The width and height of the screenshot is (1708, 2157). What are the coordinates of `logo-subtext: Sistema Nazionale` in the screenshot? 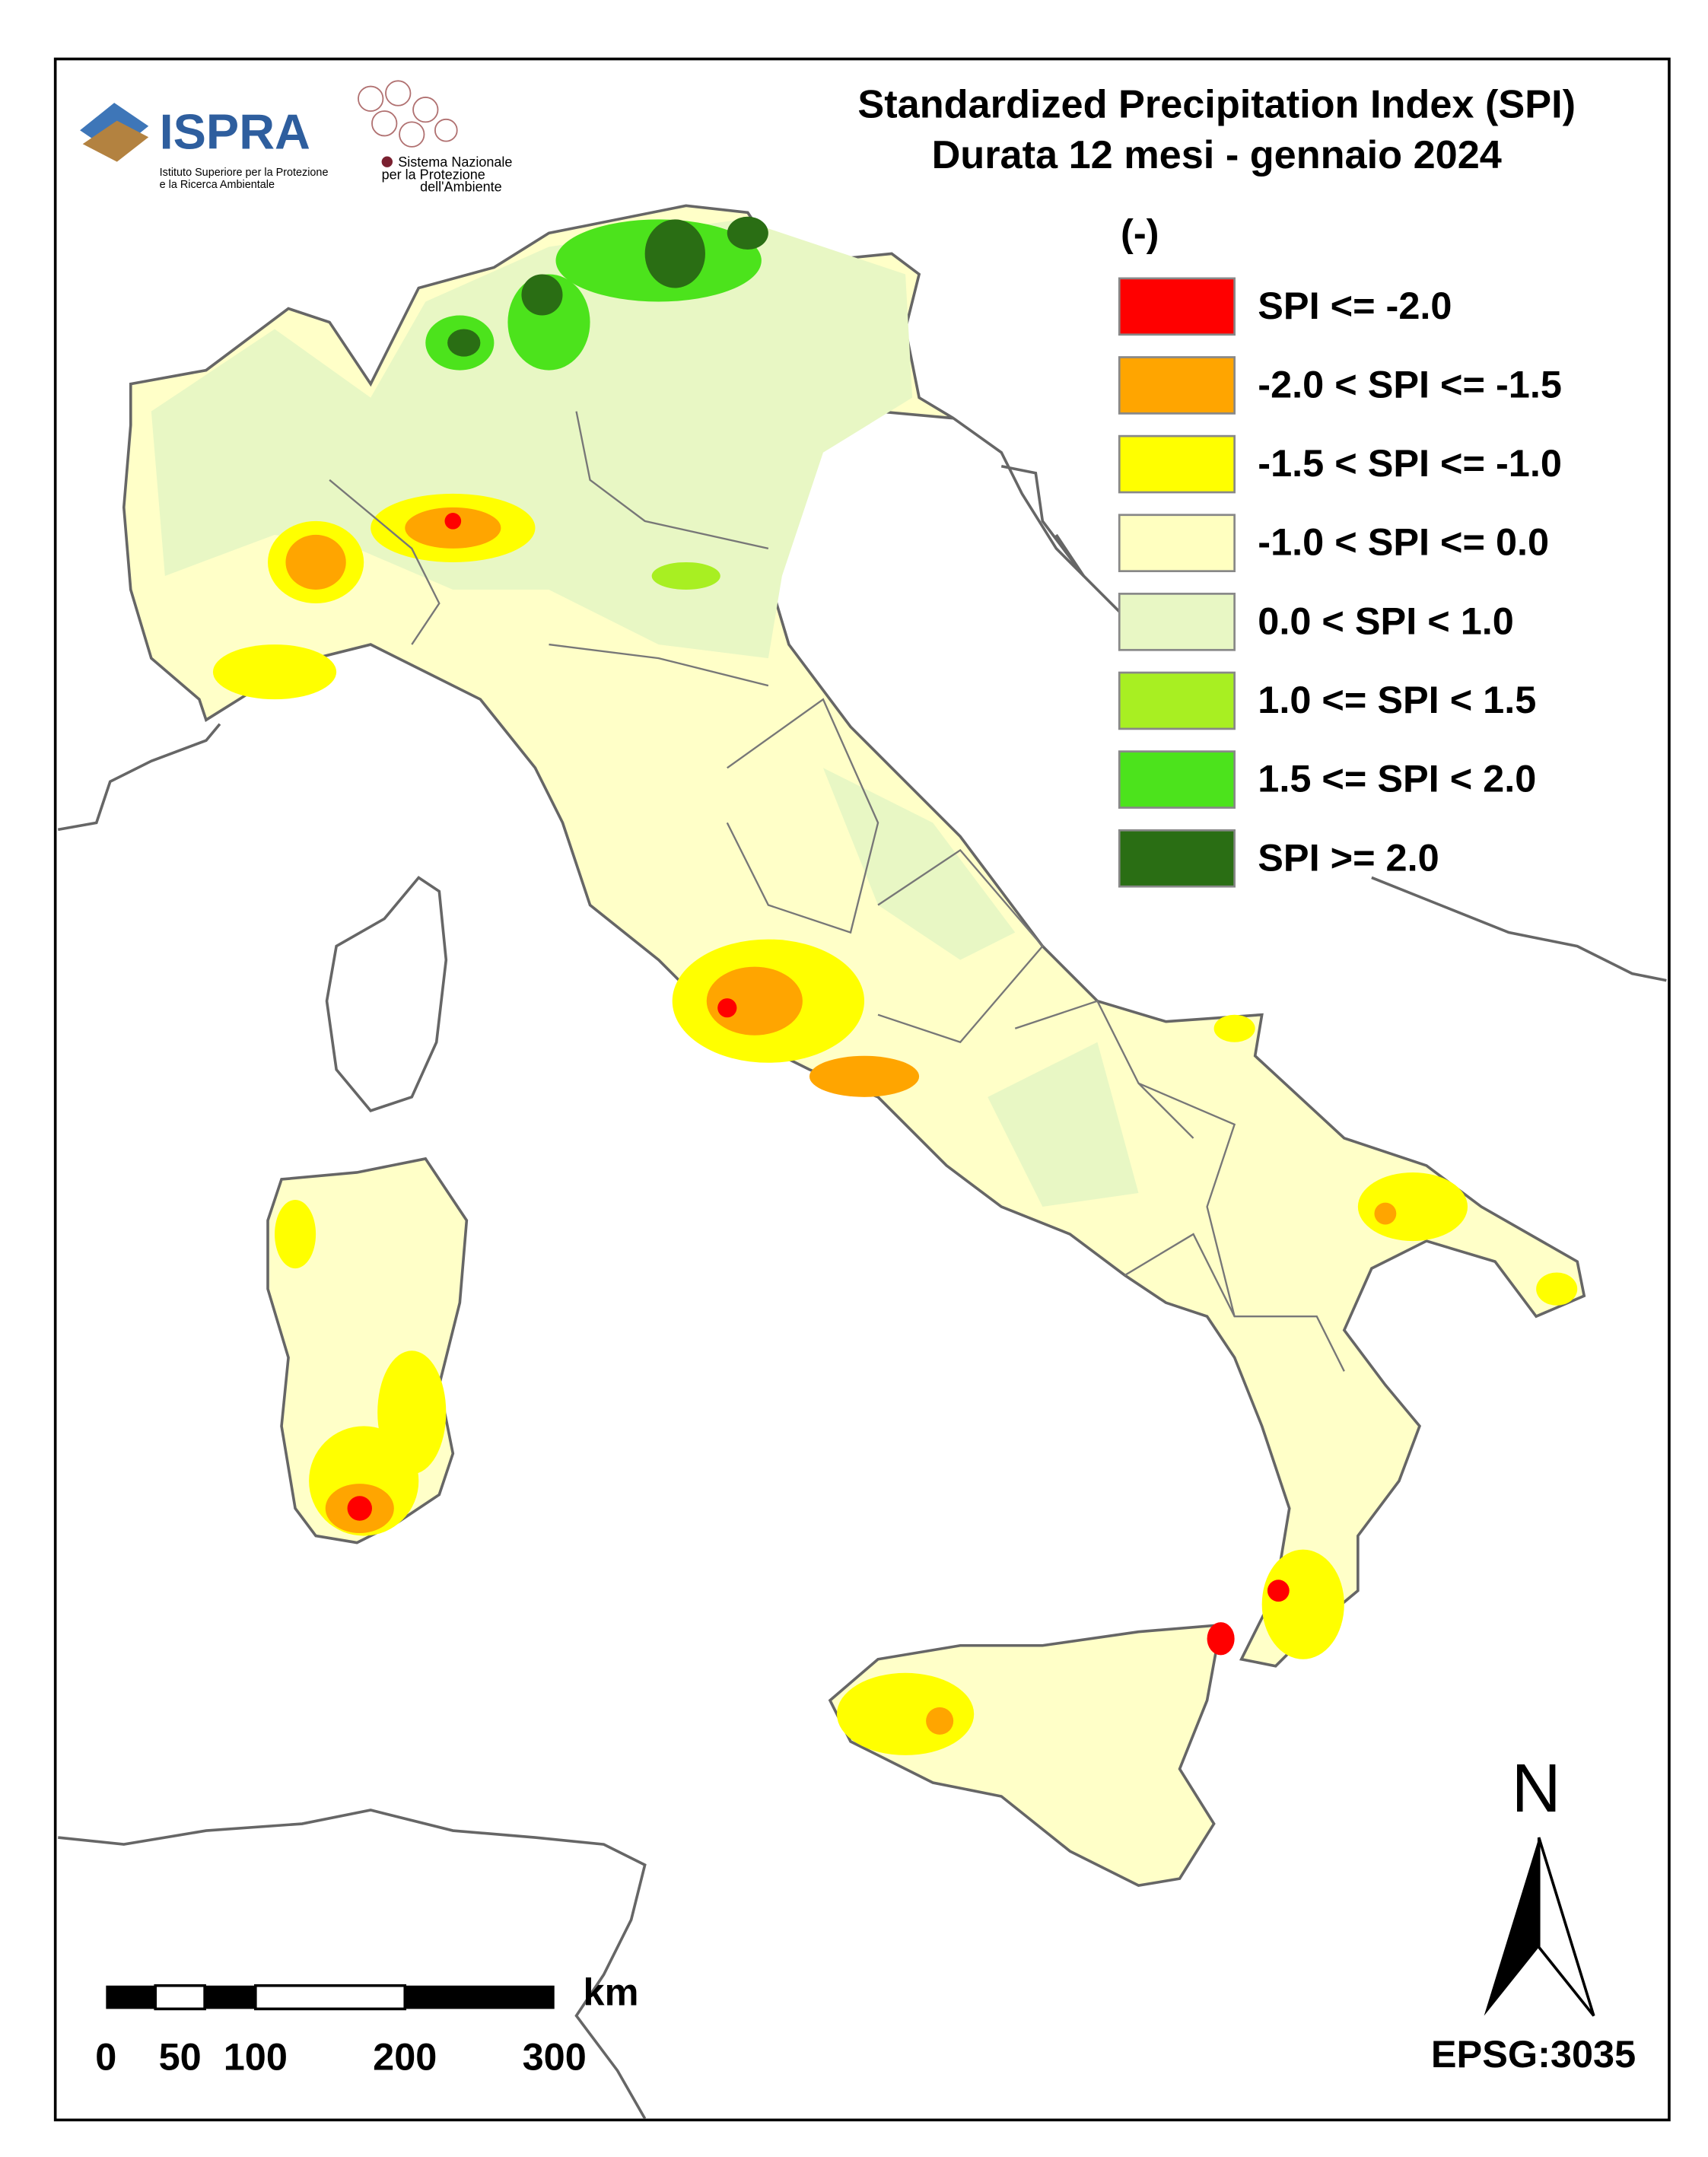 It's located at (455, 162).